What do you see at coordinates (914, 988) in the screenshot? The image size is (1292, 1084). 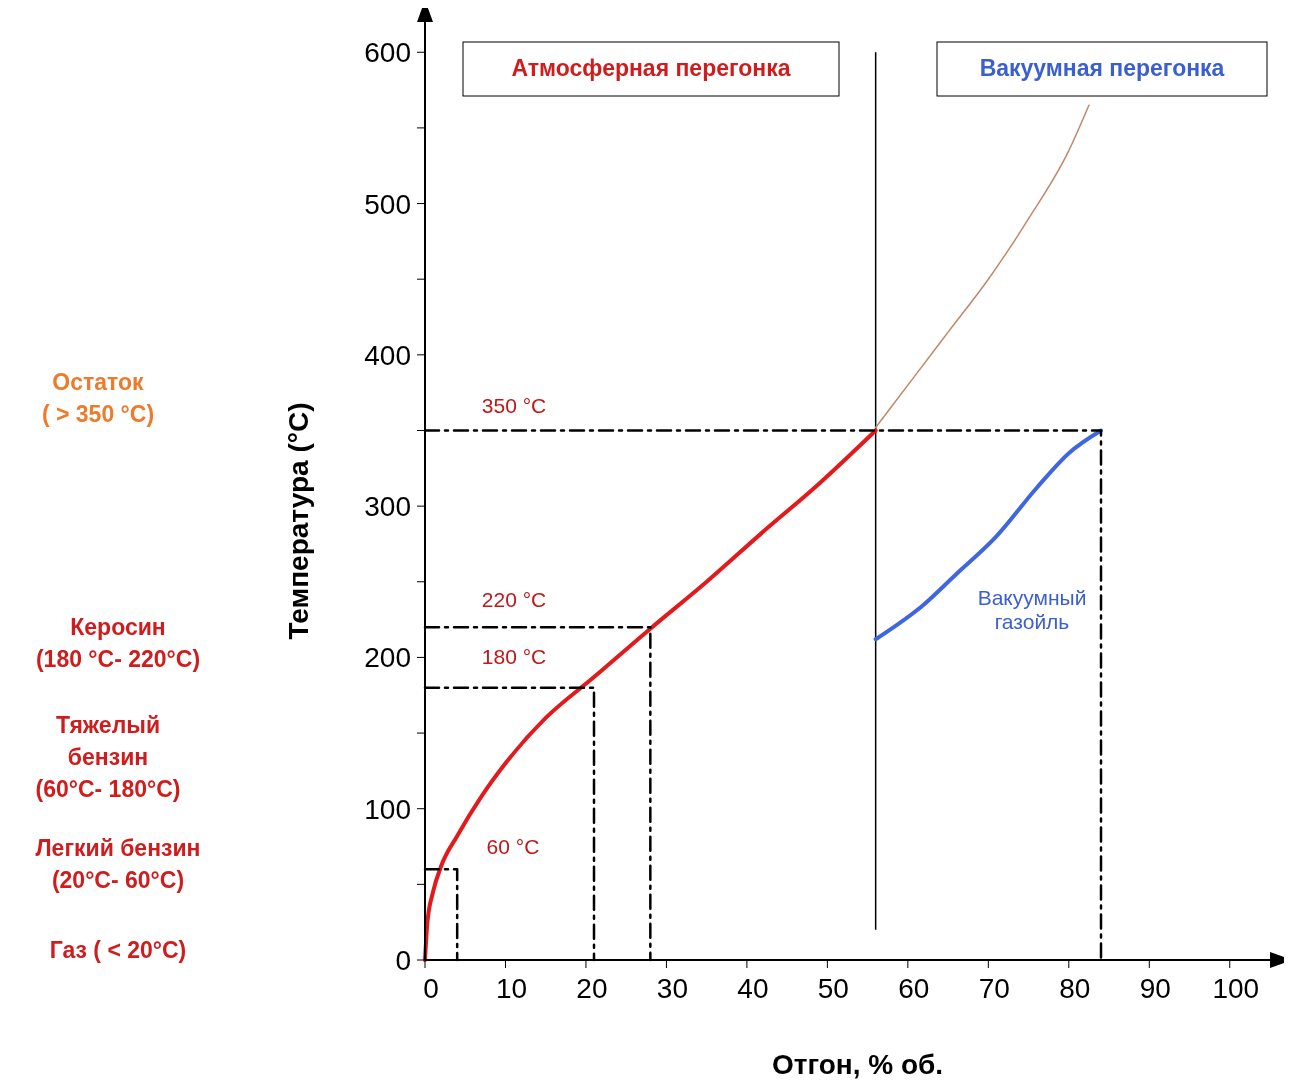 I see `x-tick-label: 60` at bounding box center [914, 988].